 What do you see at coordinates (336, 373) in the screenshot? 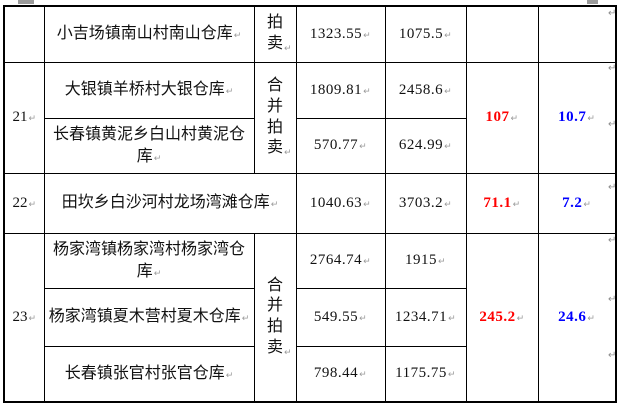
I see `value: 798.44` at bounding box center [336, 373].